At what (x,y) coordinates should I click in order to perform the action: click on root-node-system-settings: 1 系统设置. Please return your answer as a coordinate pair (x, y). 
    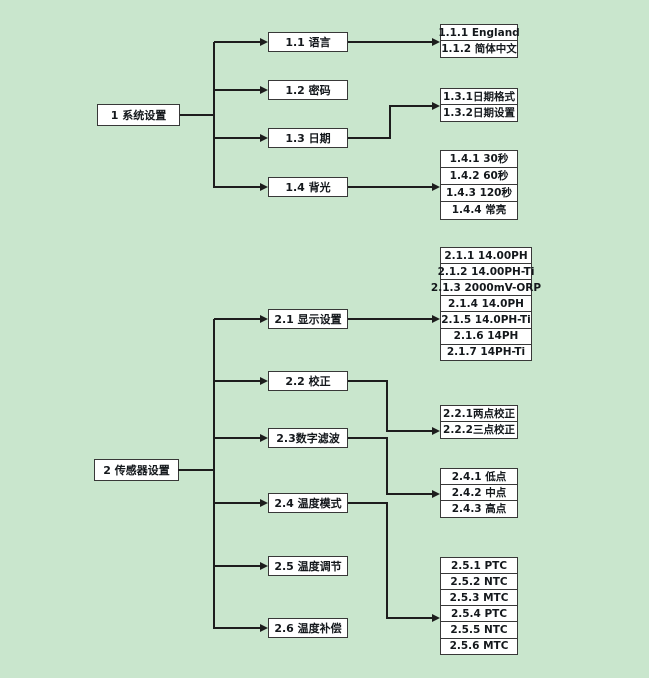
    Looking at the image, I should click on (138, 115).